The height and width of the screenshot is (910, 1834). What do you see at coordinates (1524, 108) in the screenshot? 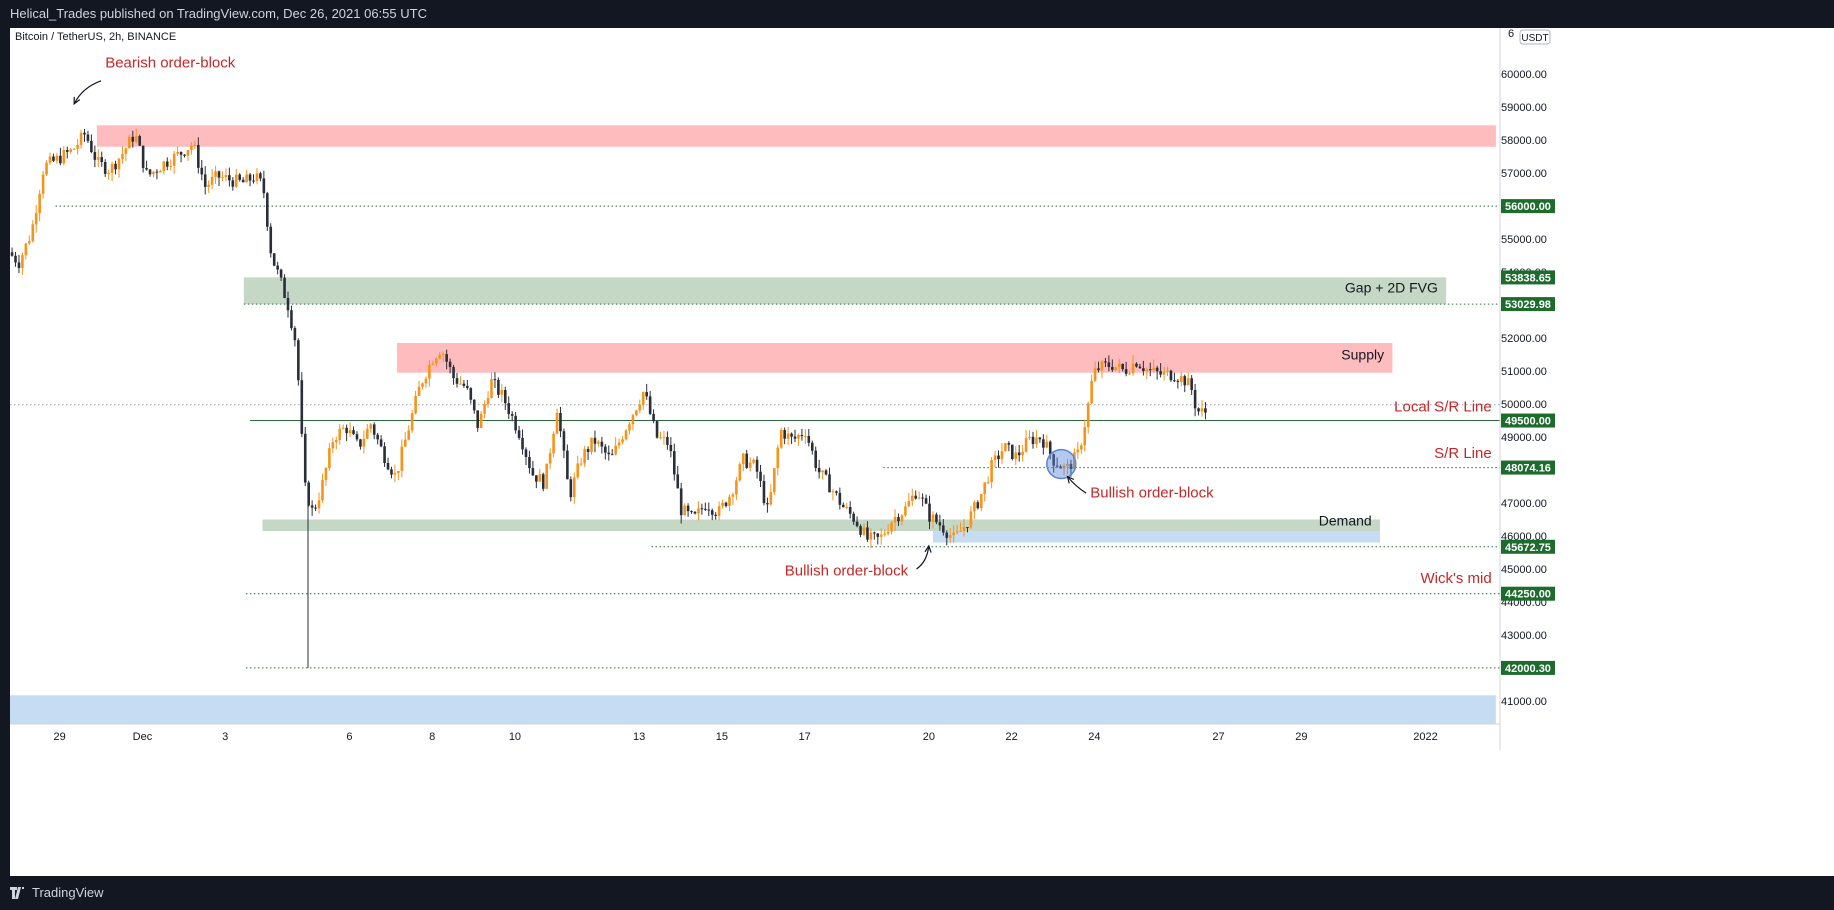
I see `price-tick-label: 59000.00` at bounding box center [1524, 108].